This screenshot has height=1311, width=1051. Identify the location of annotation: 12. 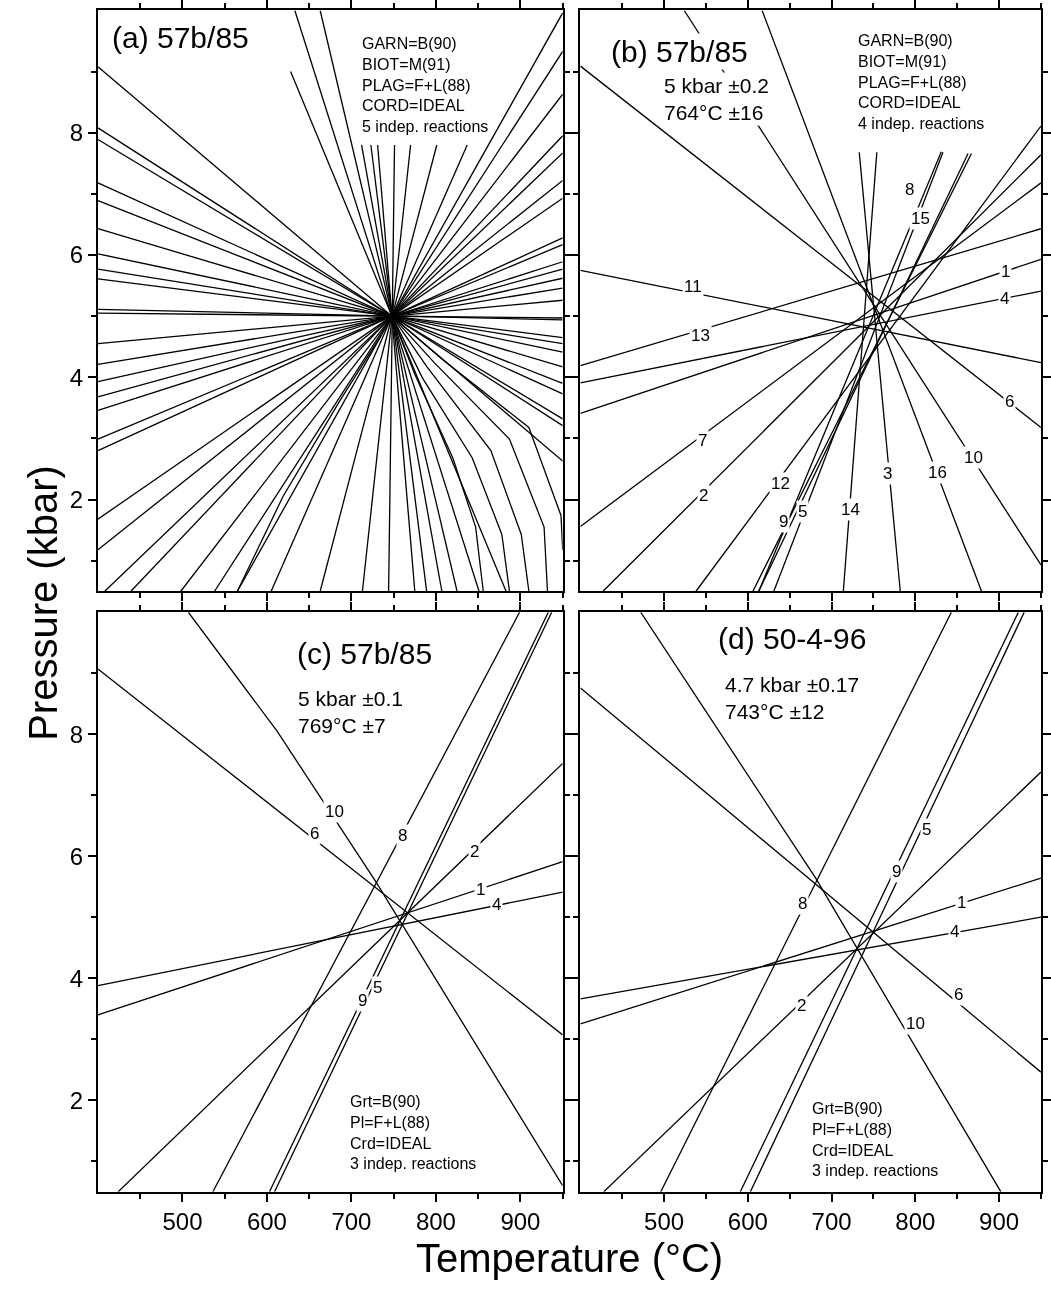
(780, 483).